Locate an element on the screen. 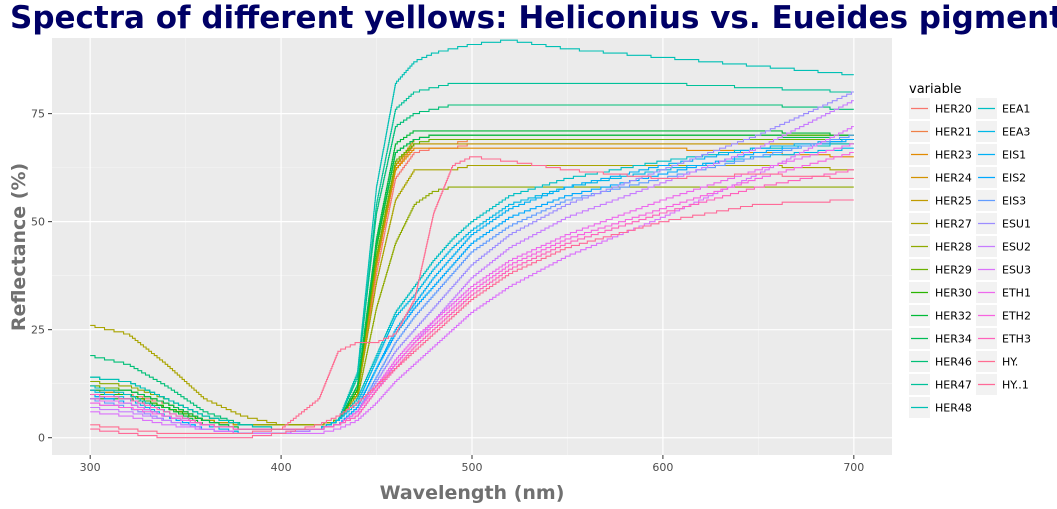 Image resolution: width=1057 pixels, height=509 pixels. legend-item-label: EEA3 is located at coordinates (1016, 132).